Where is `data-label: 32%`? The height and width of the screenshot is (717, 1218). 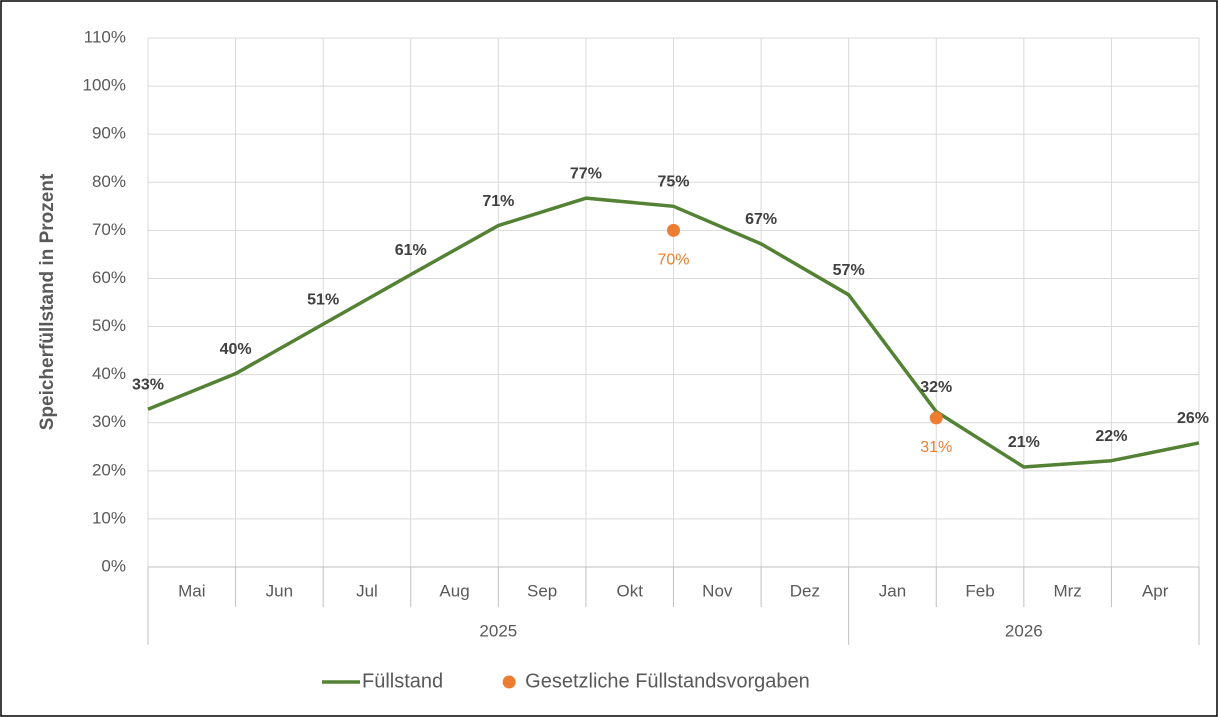
data-label: 32% is located at coordinates (936, 387).